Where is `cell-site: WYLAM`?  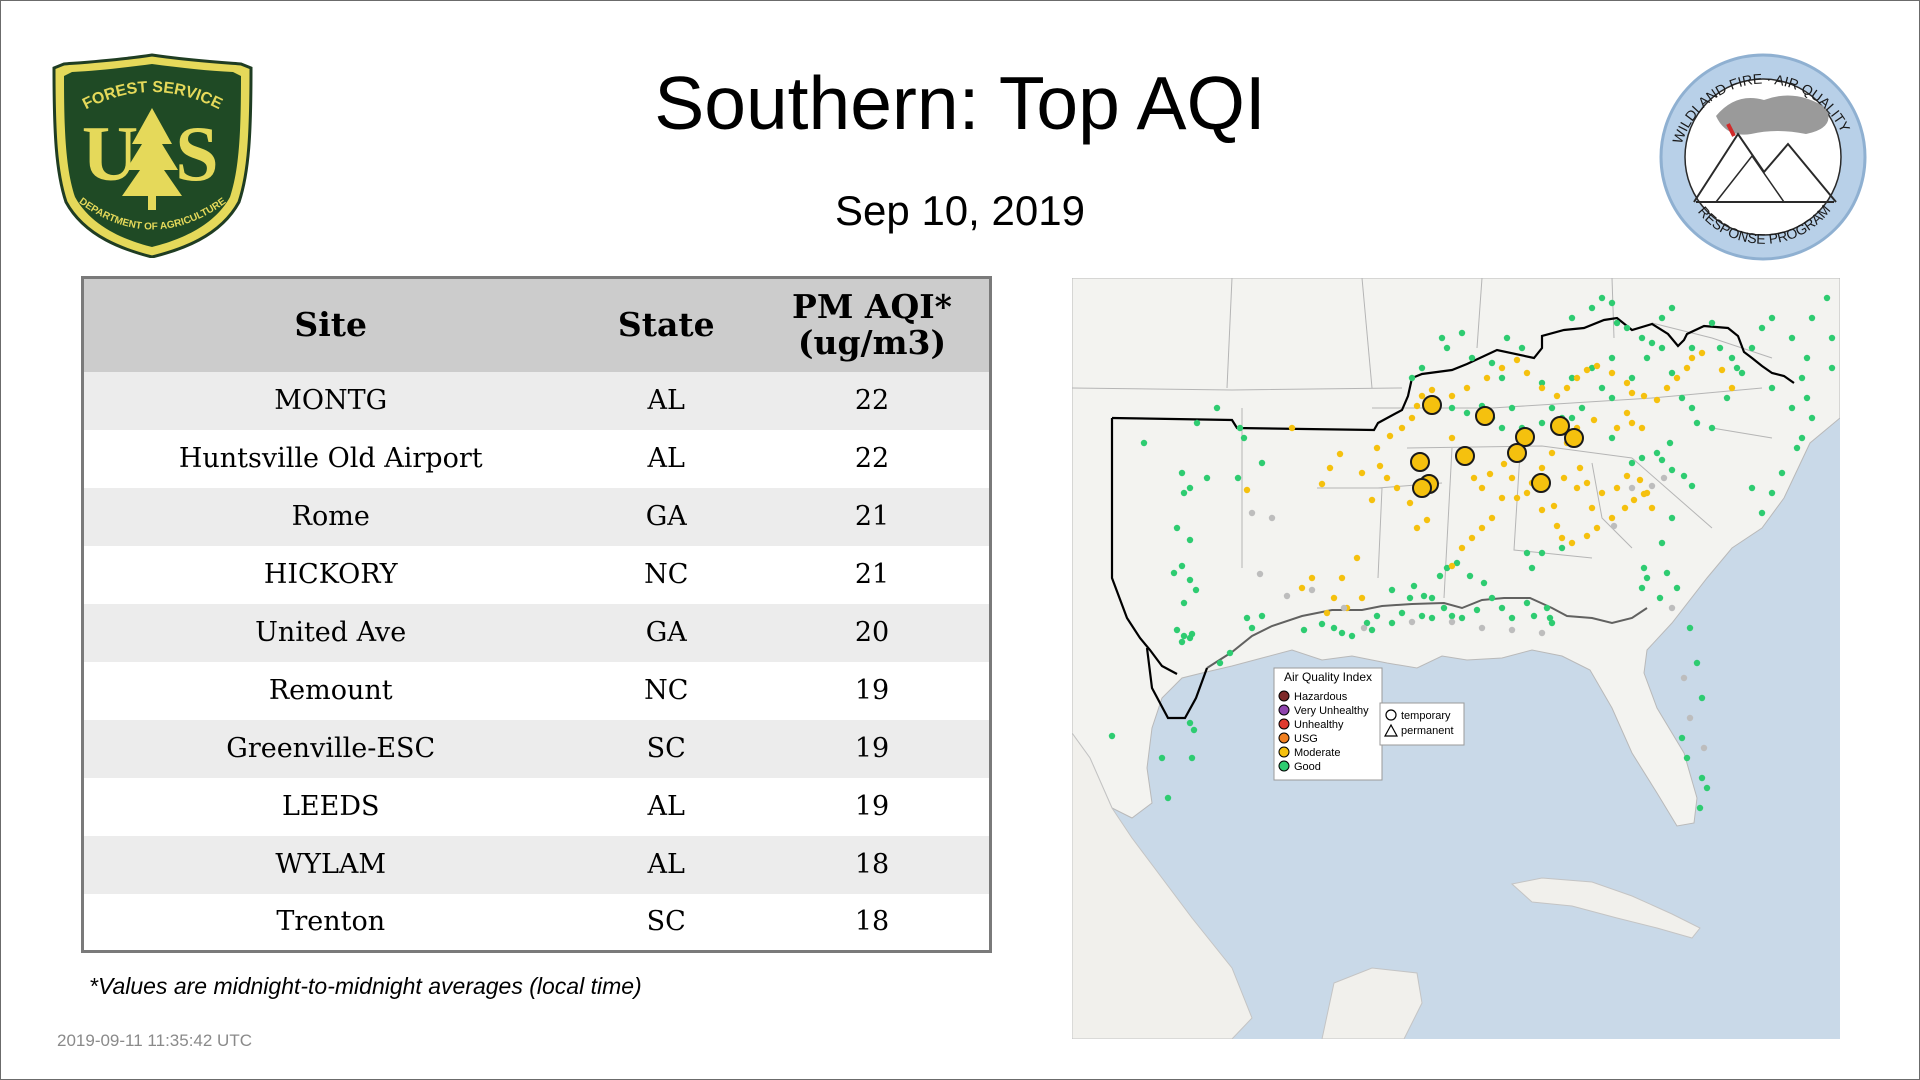
cell-site: WYLAM is located at coordinates (330, 864).